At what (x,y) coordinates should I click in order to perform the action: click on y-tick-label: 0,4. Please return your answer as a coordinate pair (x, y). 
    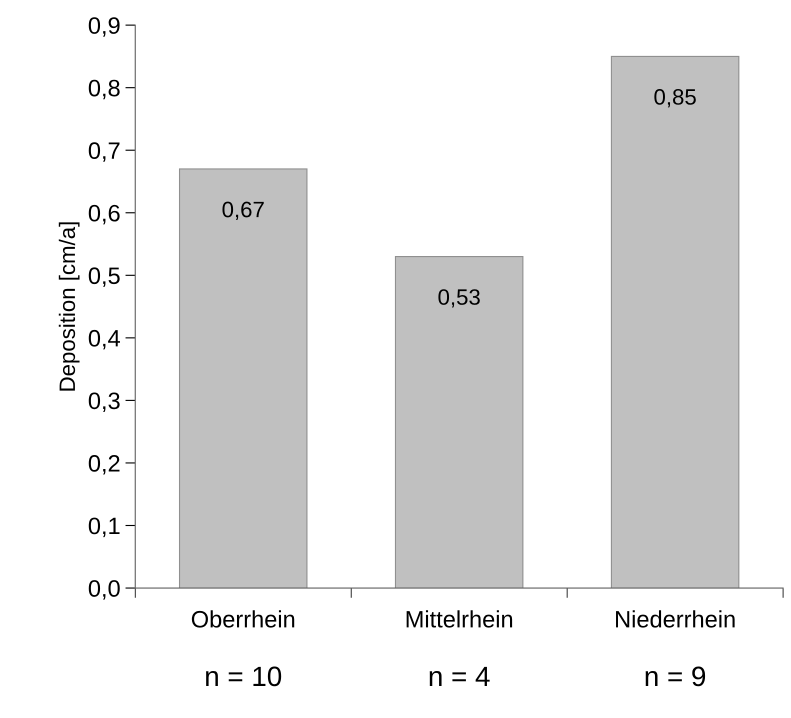
    Looking at the image, I should click on (104, 340).